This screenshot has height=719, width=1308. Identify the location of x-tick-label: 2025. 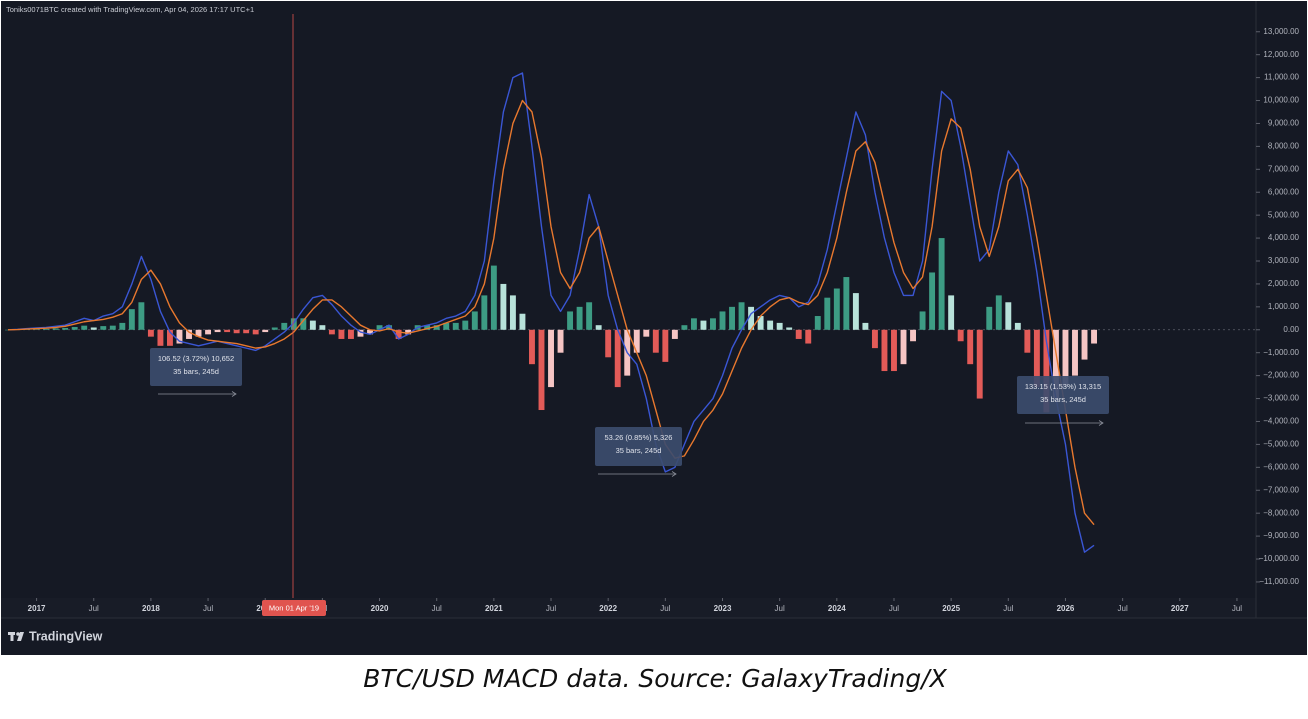
(951, 608).